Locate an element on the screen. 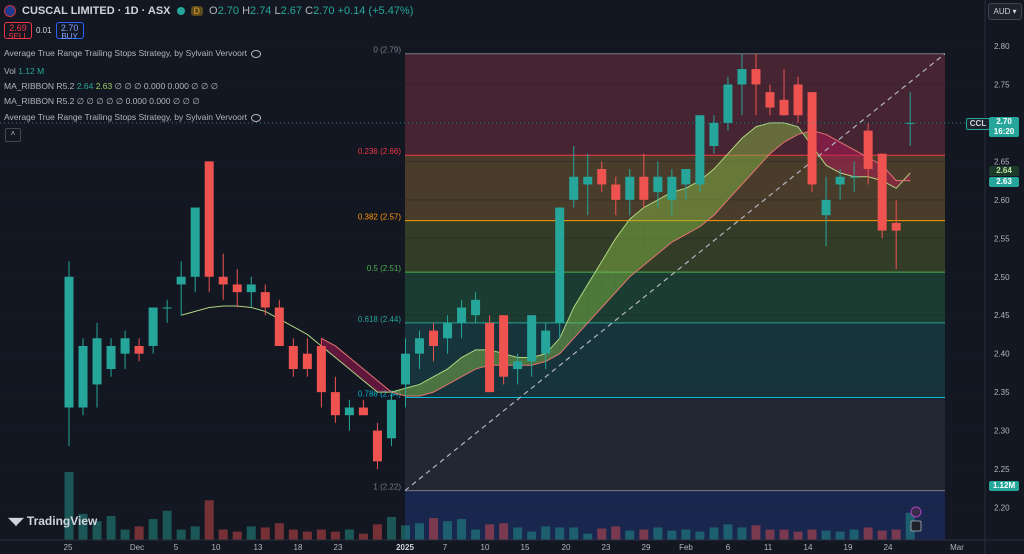  lightning-event-icon is located at coordinates (916, 512).